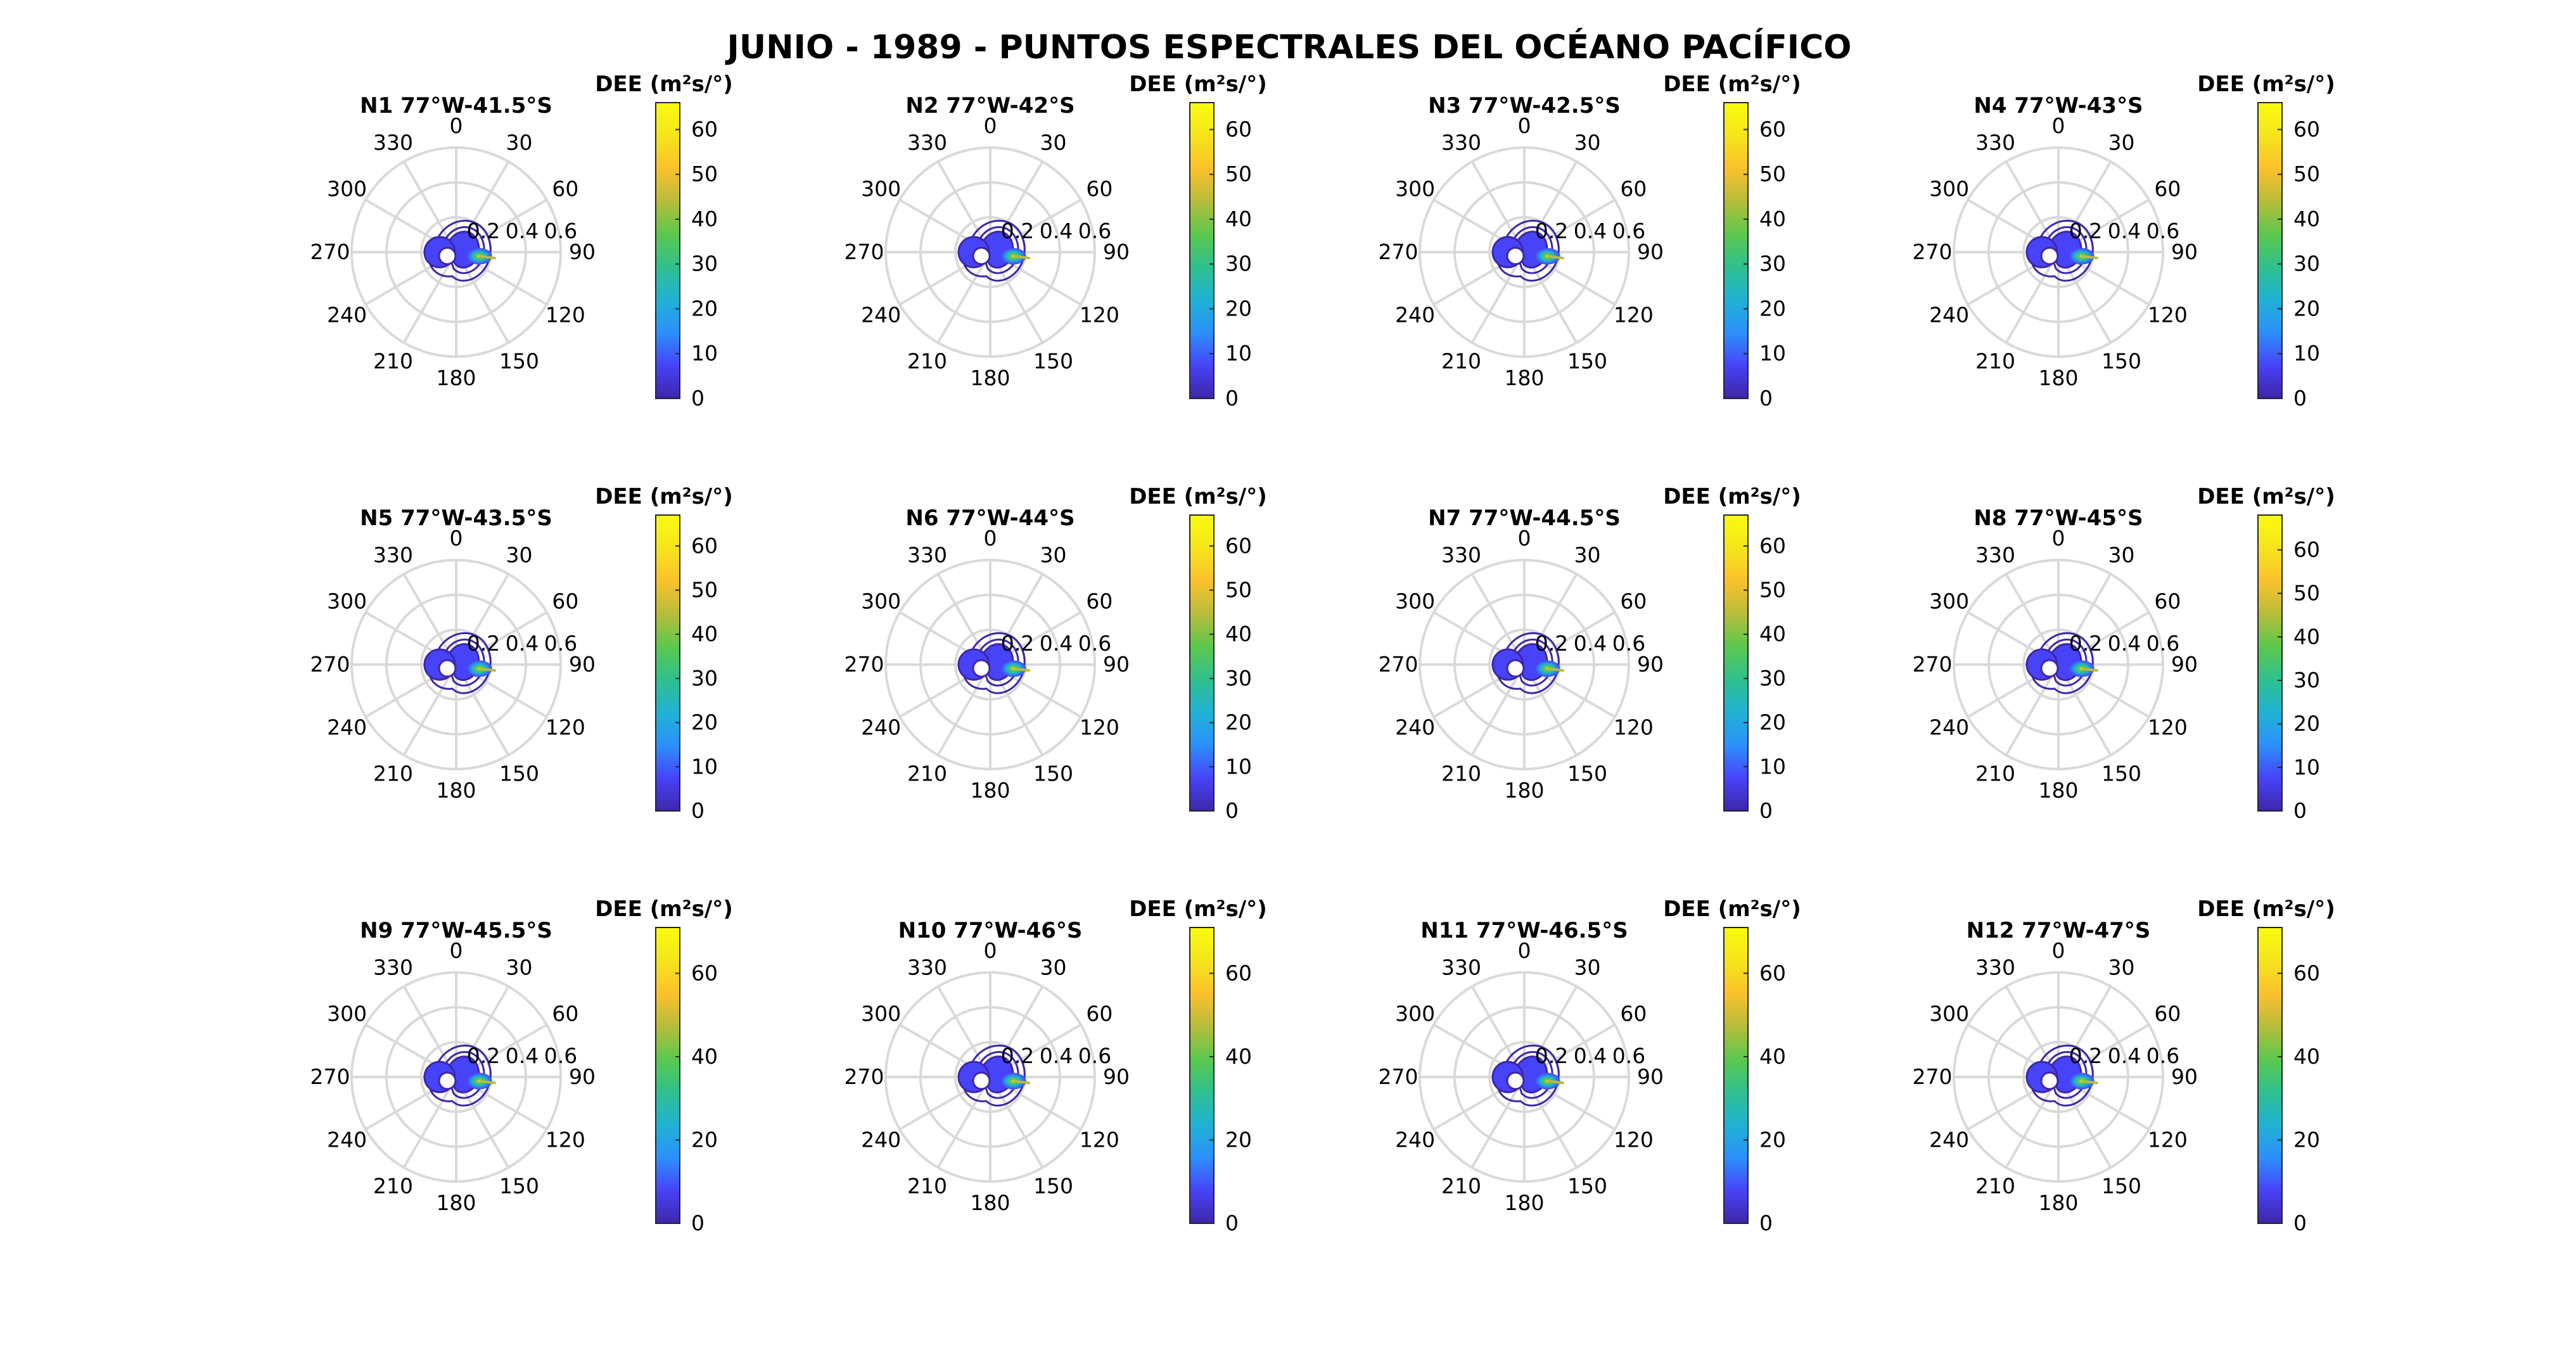 Image resolution: width=2576 pixels, height=1364 pixels. What do you see at coordinates (2184, 664) in the screenshot?
I see `angle-tick-label: 90` at bounding box center [2184, 664].